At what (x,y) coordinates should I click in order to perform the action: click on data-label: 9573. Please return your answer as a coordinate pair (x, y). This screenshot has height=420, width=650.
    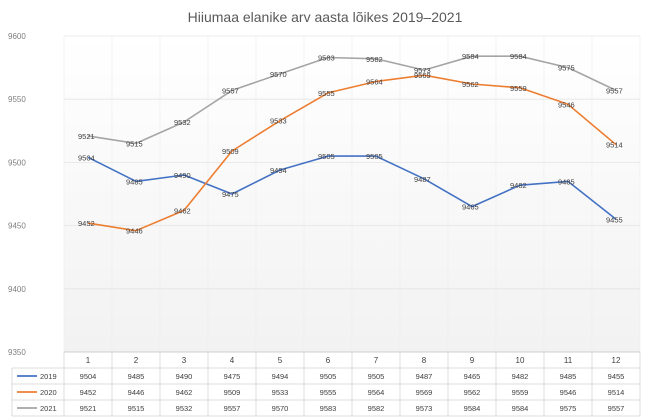
    Looking at the image, I should click on (422, 70).